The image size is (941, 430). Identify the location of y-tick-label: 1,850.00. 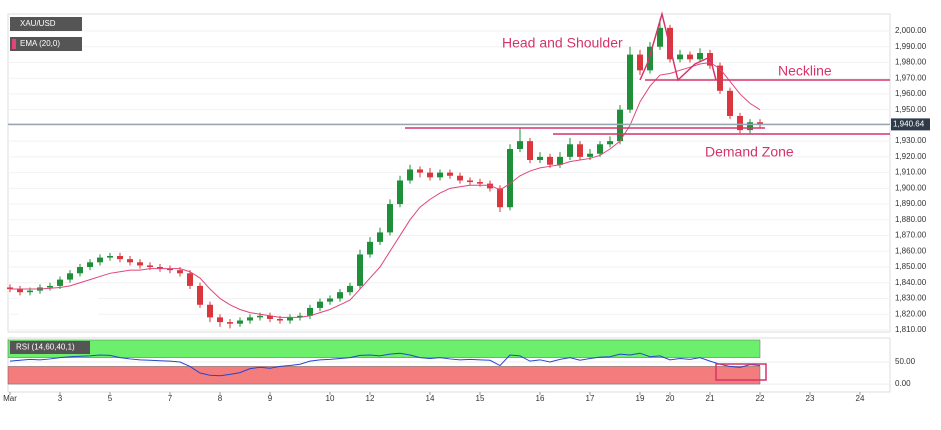
(911, 266).